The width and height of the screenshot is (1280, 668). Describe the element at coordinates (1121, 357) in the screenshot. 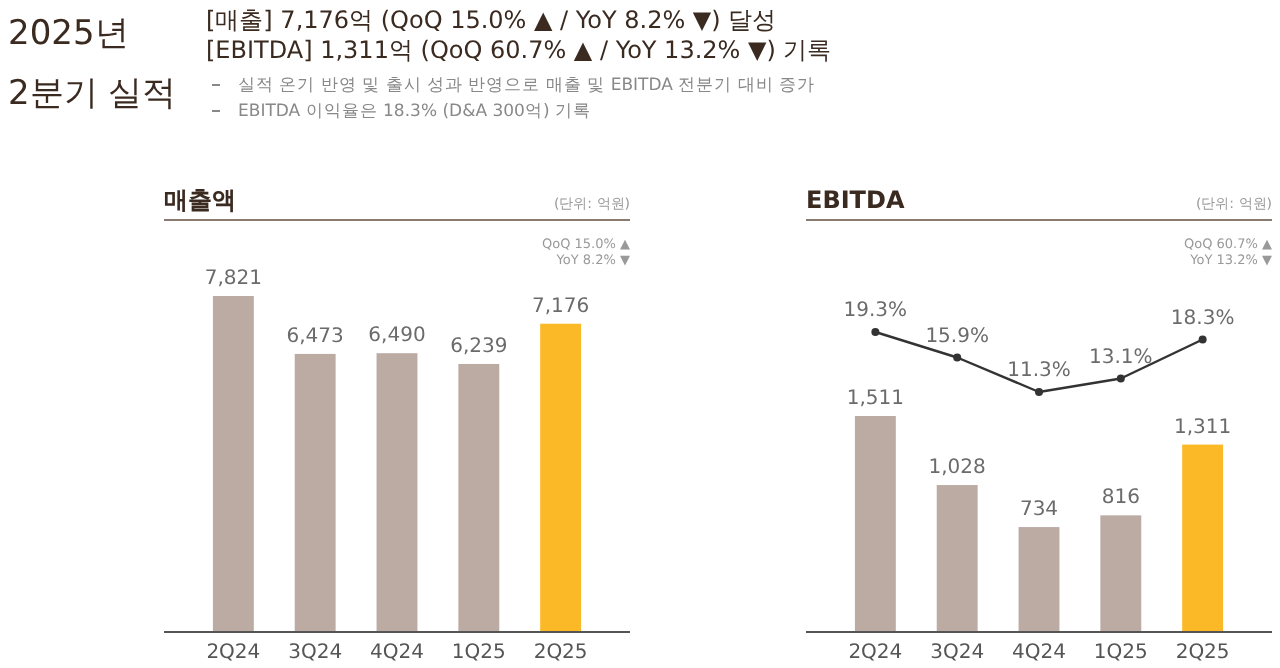

I see `data-label: 13.1%` at that location.